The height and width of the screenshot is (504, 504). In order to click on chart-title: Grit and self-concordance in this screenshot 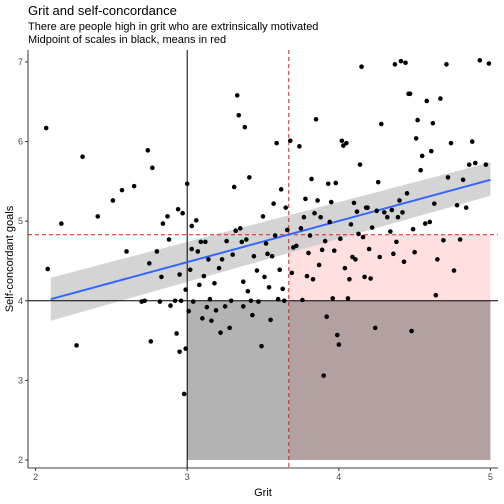, I will do `click(102, 10)`.